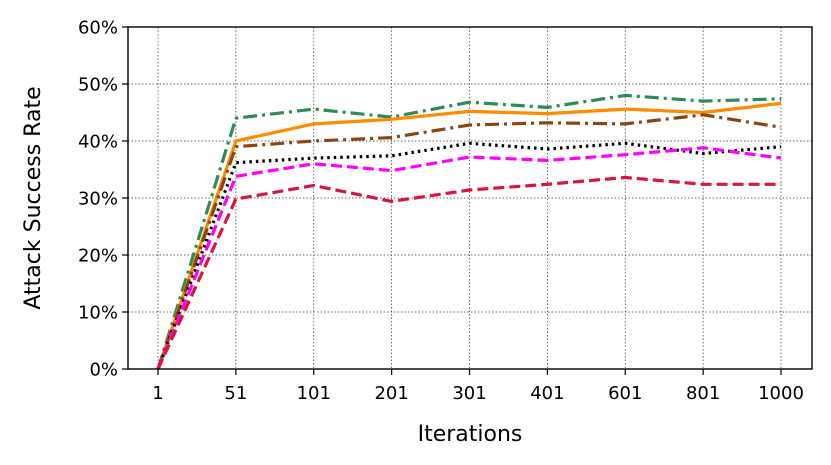  What do you see at coordinates (235, 393) in the screenshot?
I see `x-tick-label: 51` at bounding box center [235, 393].